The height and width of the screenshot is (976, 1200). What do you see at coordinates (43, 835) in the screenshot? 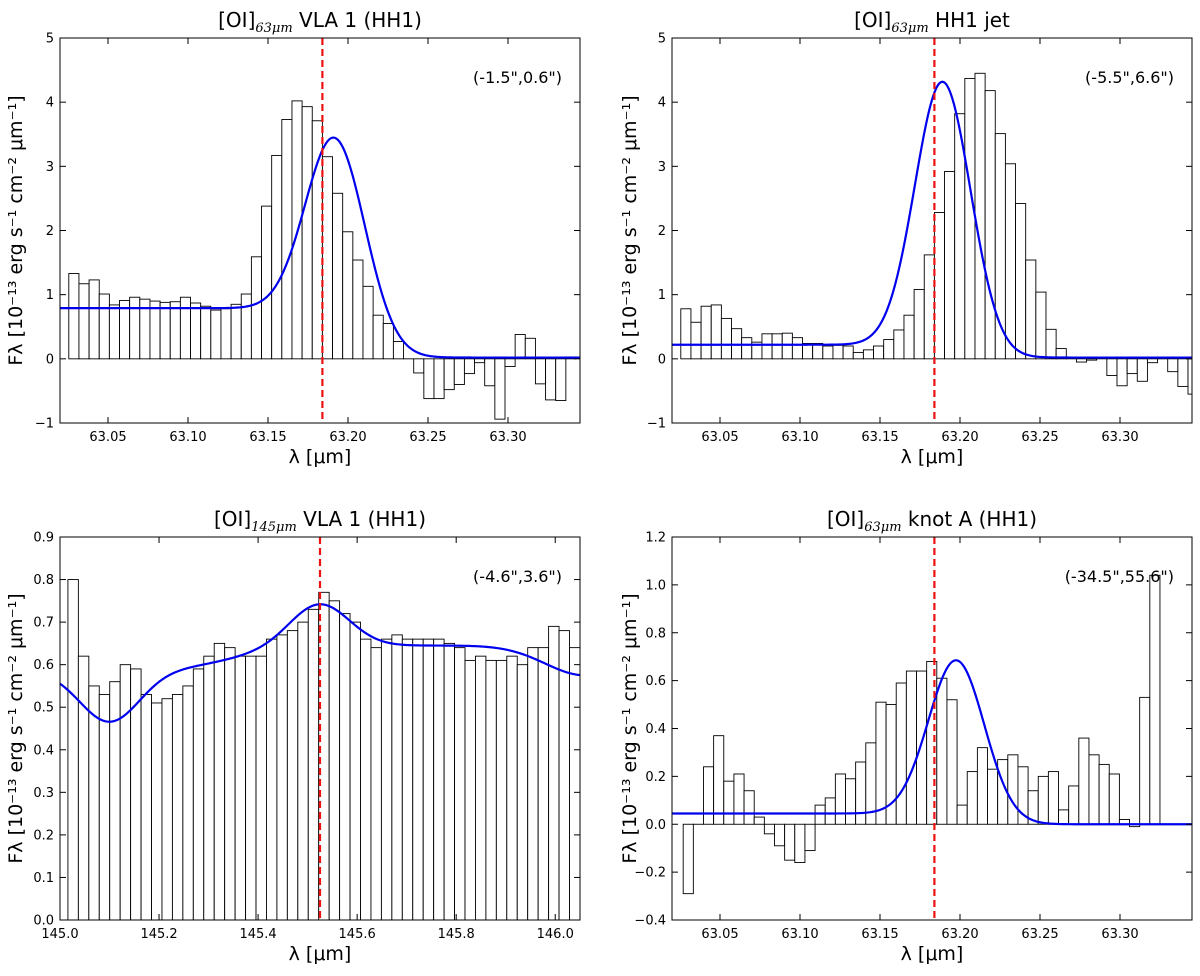
I see `y-tick-label: 0.2` at bounding box center [43, 835].